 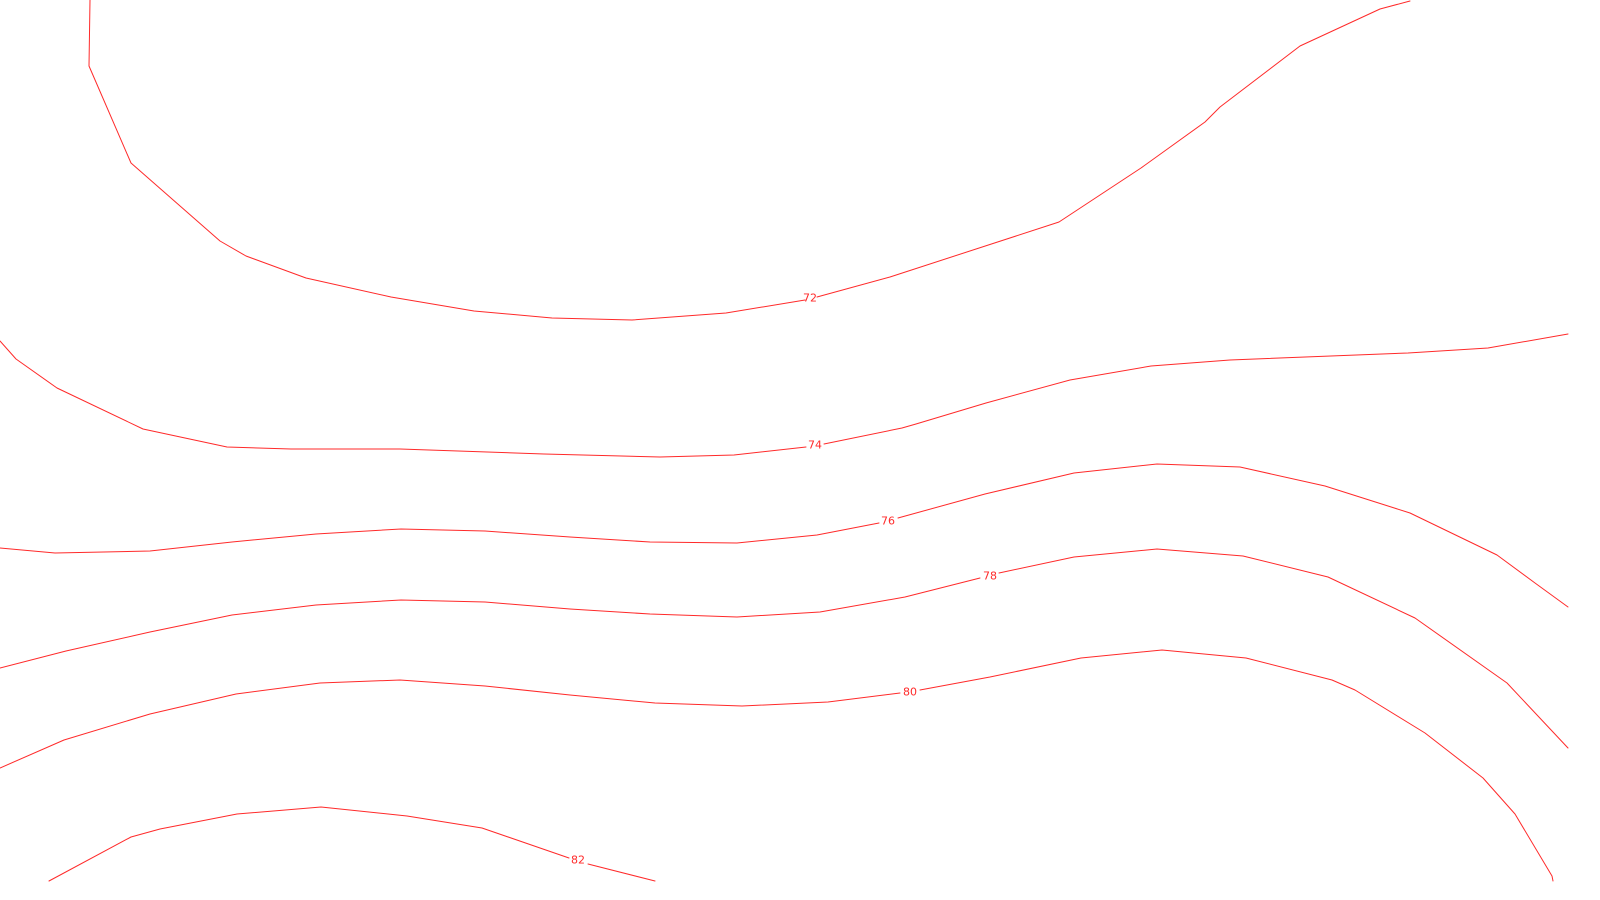 I want to click on contour-label-80: 80, so click(x=910, y=692).